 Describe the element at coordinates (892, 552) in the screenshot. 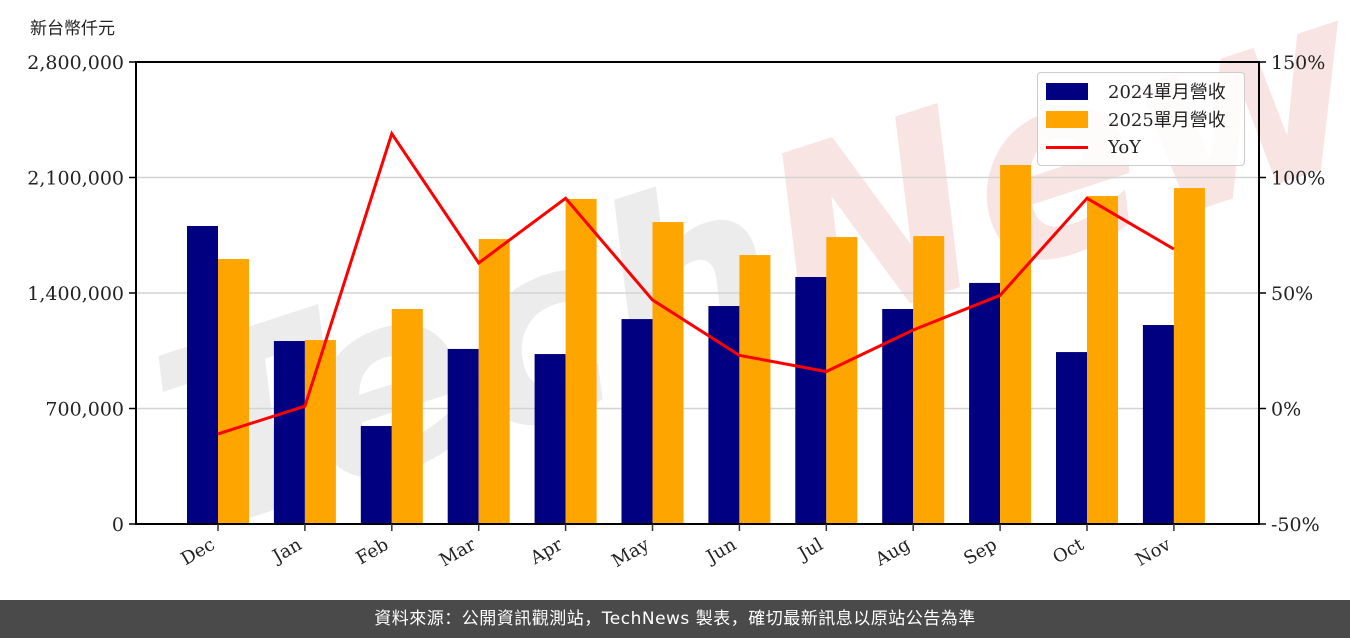

I see `x-tick-label: Aug` at that location.